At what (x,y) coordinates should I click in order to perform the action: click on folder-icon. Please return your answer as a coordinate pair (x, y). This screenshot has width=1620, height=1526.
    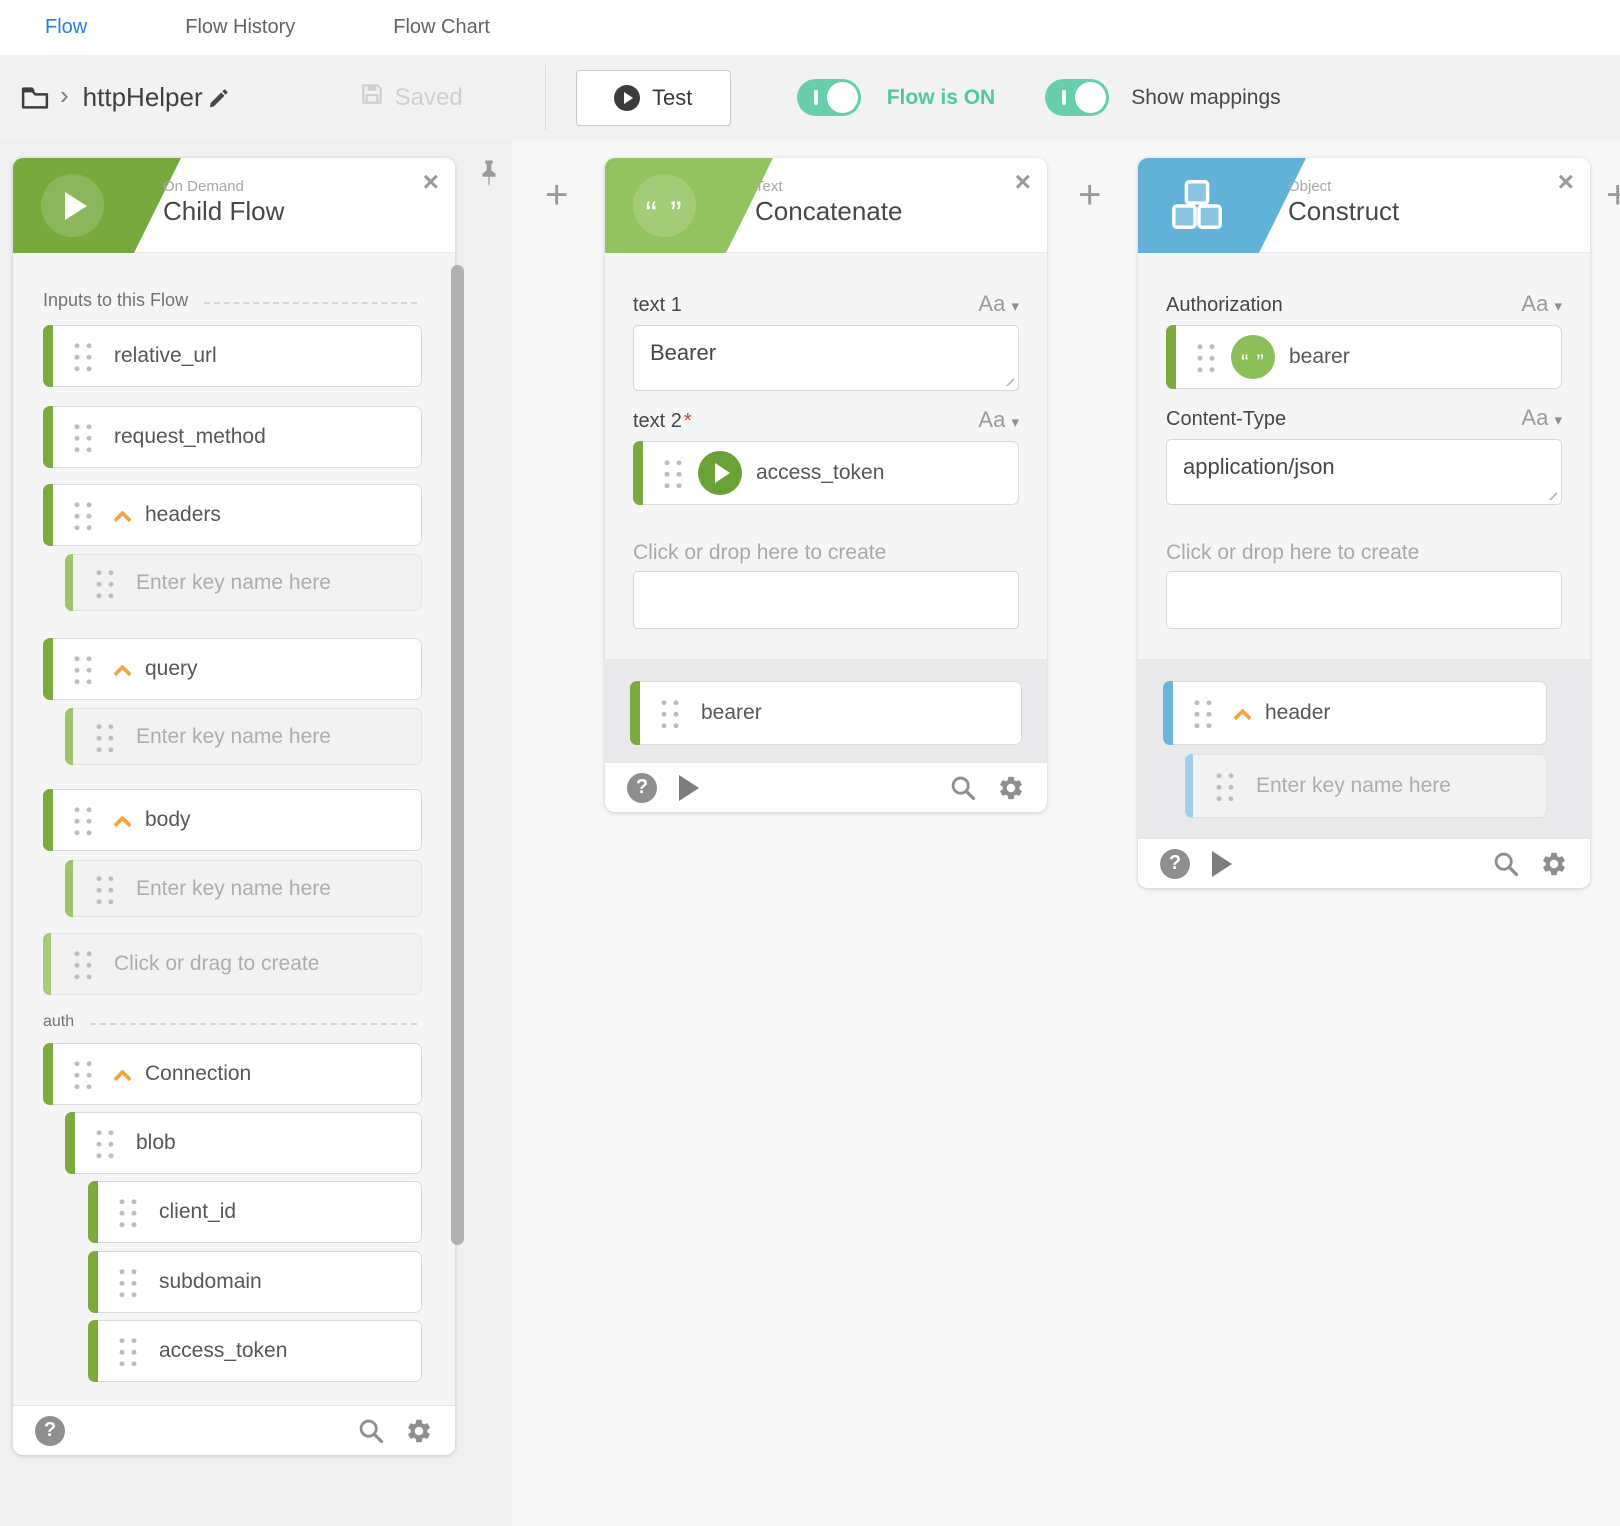
    Looking at the image, I should click on (35, 98).